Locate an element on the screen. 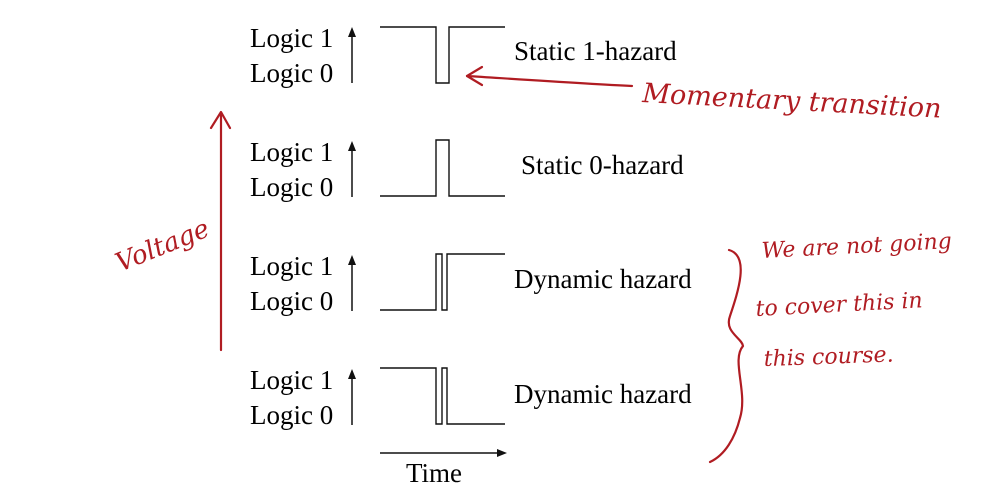 The width and height of the screenshot is (992, 494). row-static-0-hazard: Logic 1 Logic 0 Static 0-hazard is located at coordinates (467, 169).